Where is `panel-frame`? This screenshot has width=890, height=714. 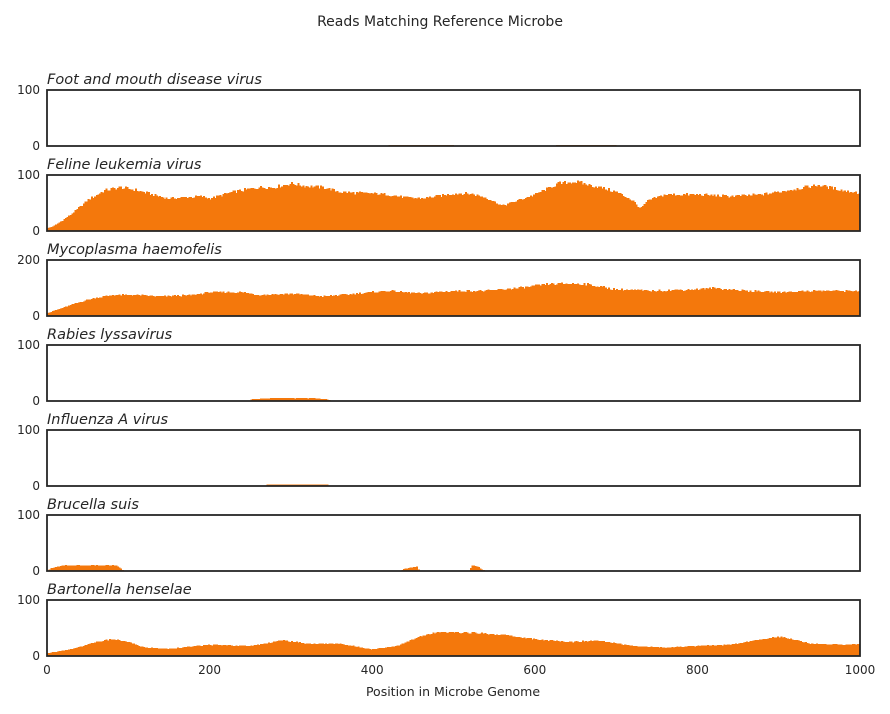 panel-frame is located at coordinates (453, 543).